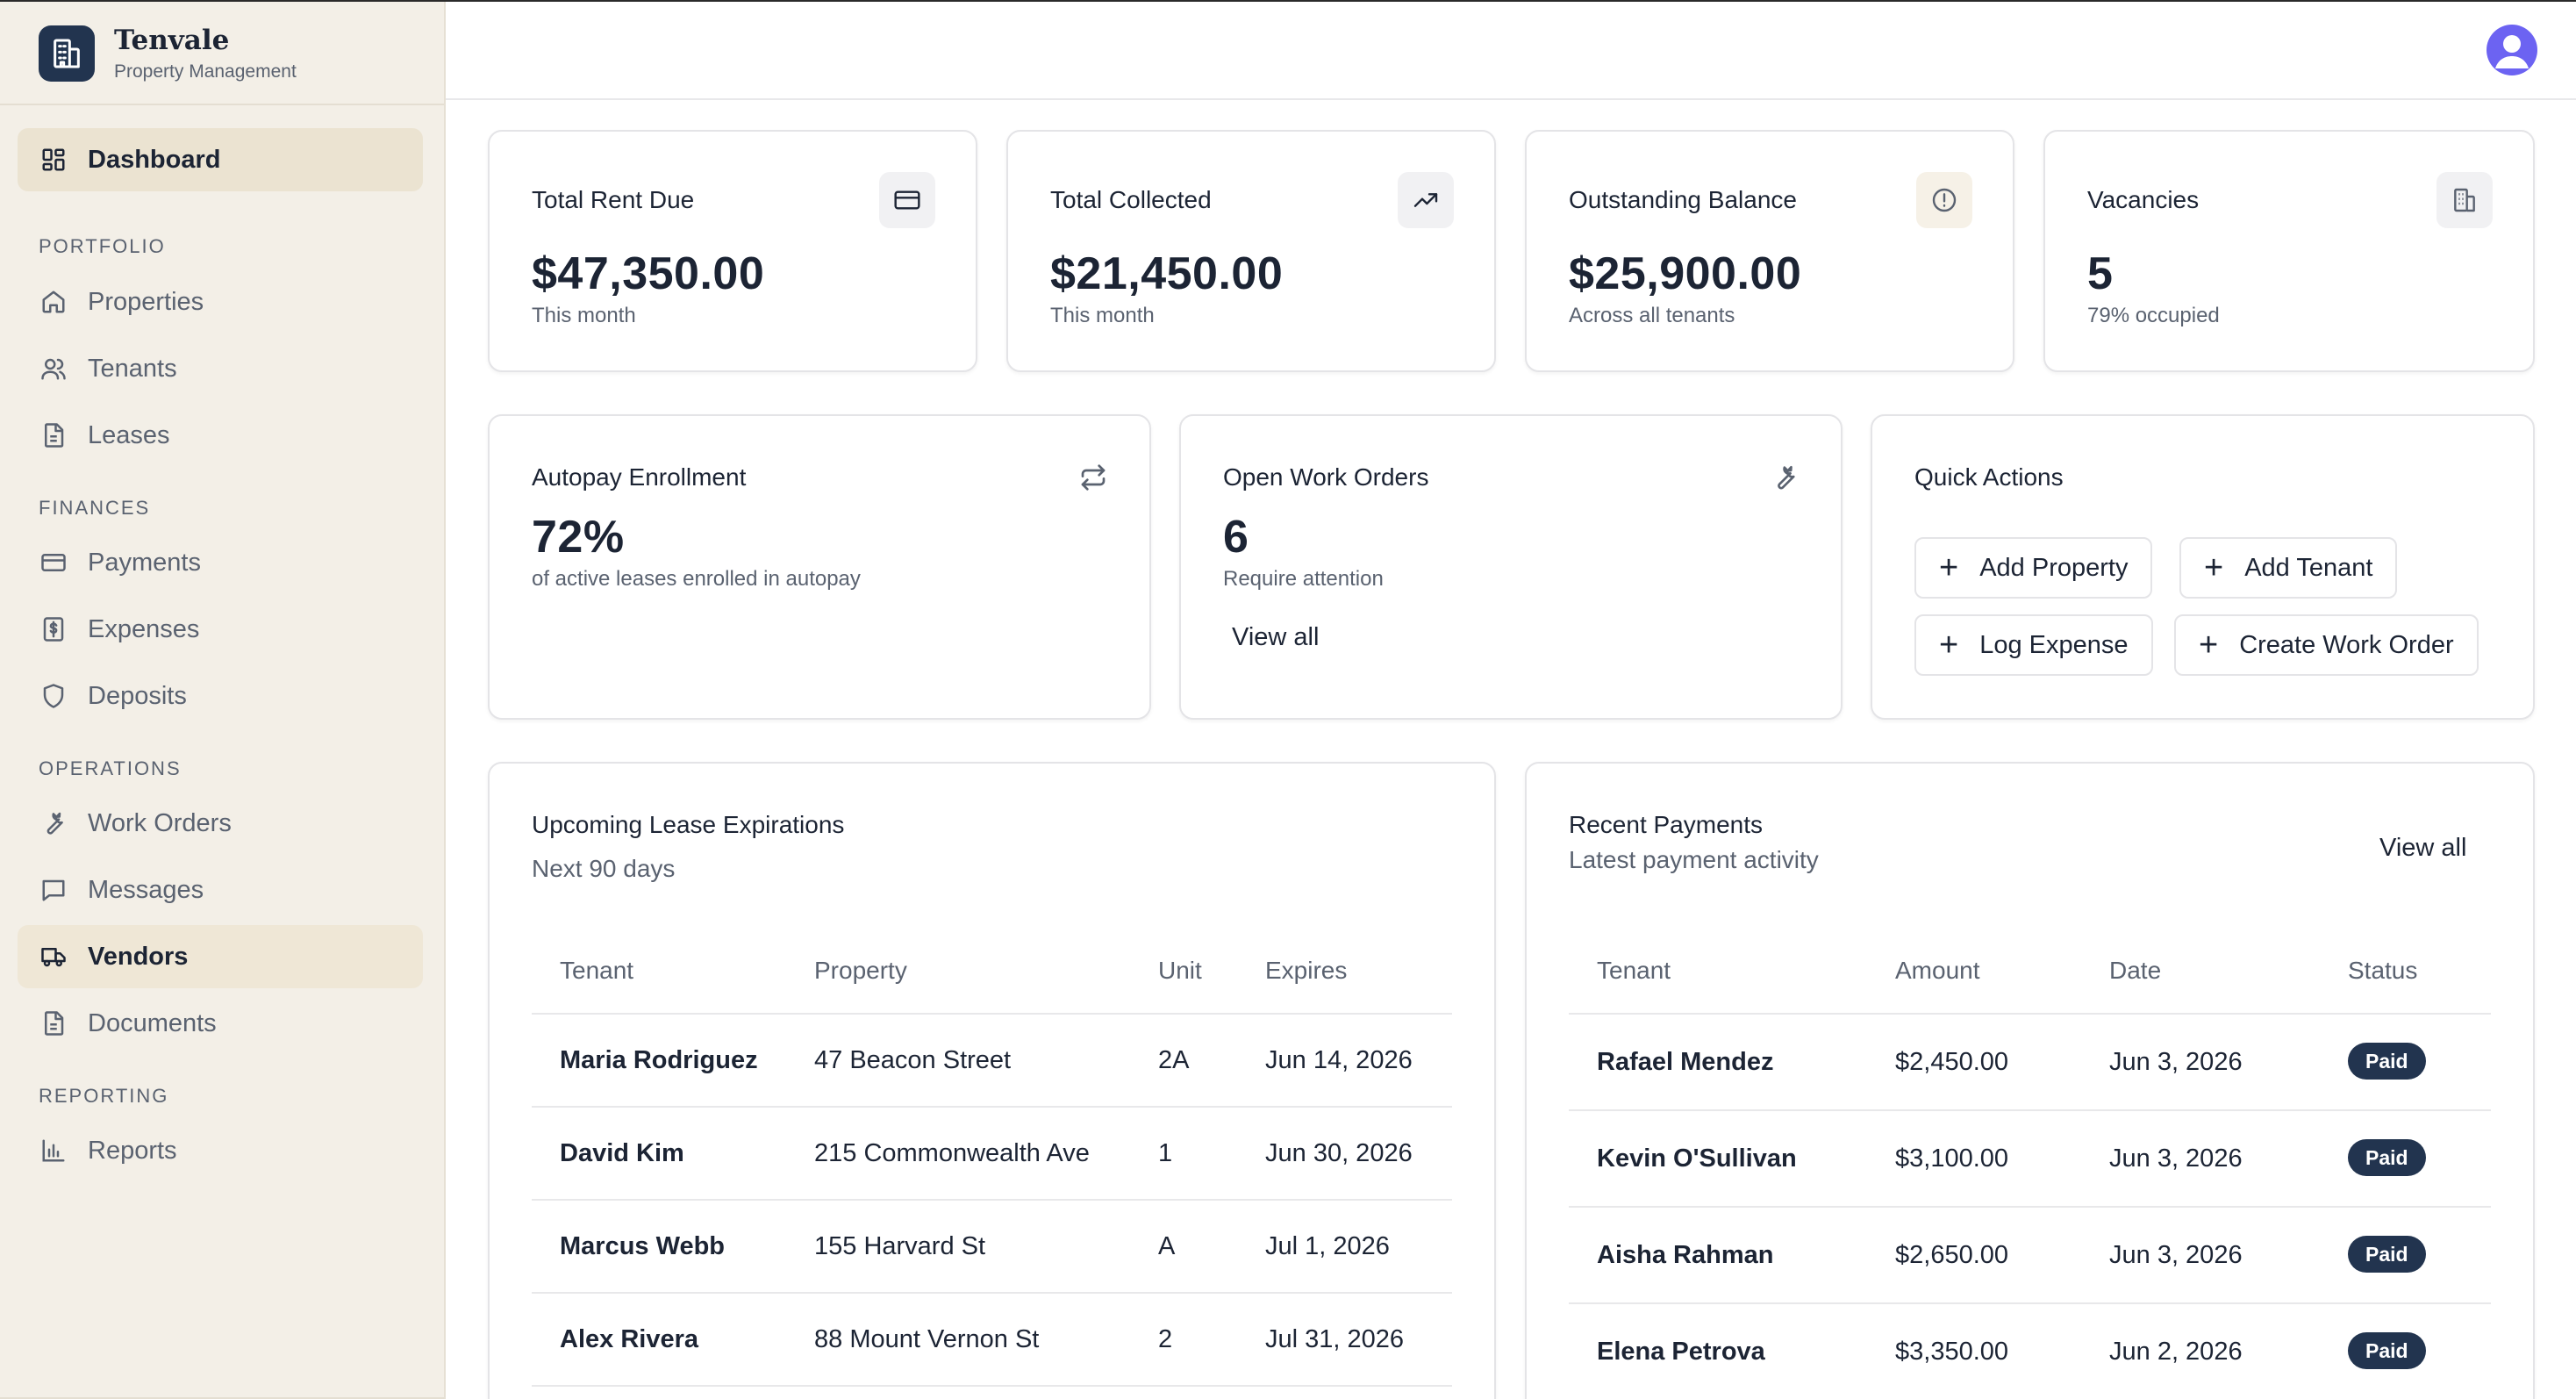  What do you see at coordinates (53, 1023) in the screenshot?
I see `file-icon` at bounding box center [53, 1023].